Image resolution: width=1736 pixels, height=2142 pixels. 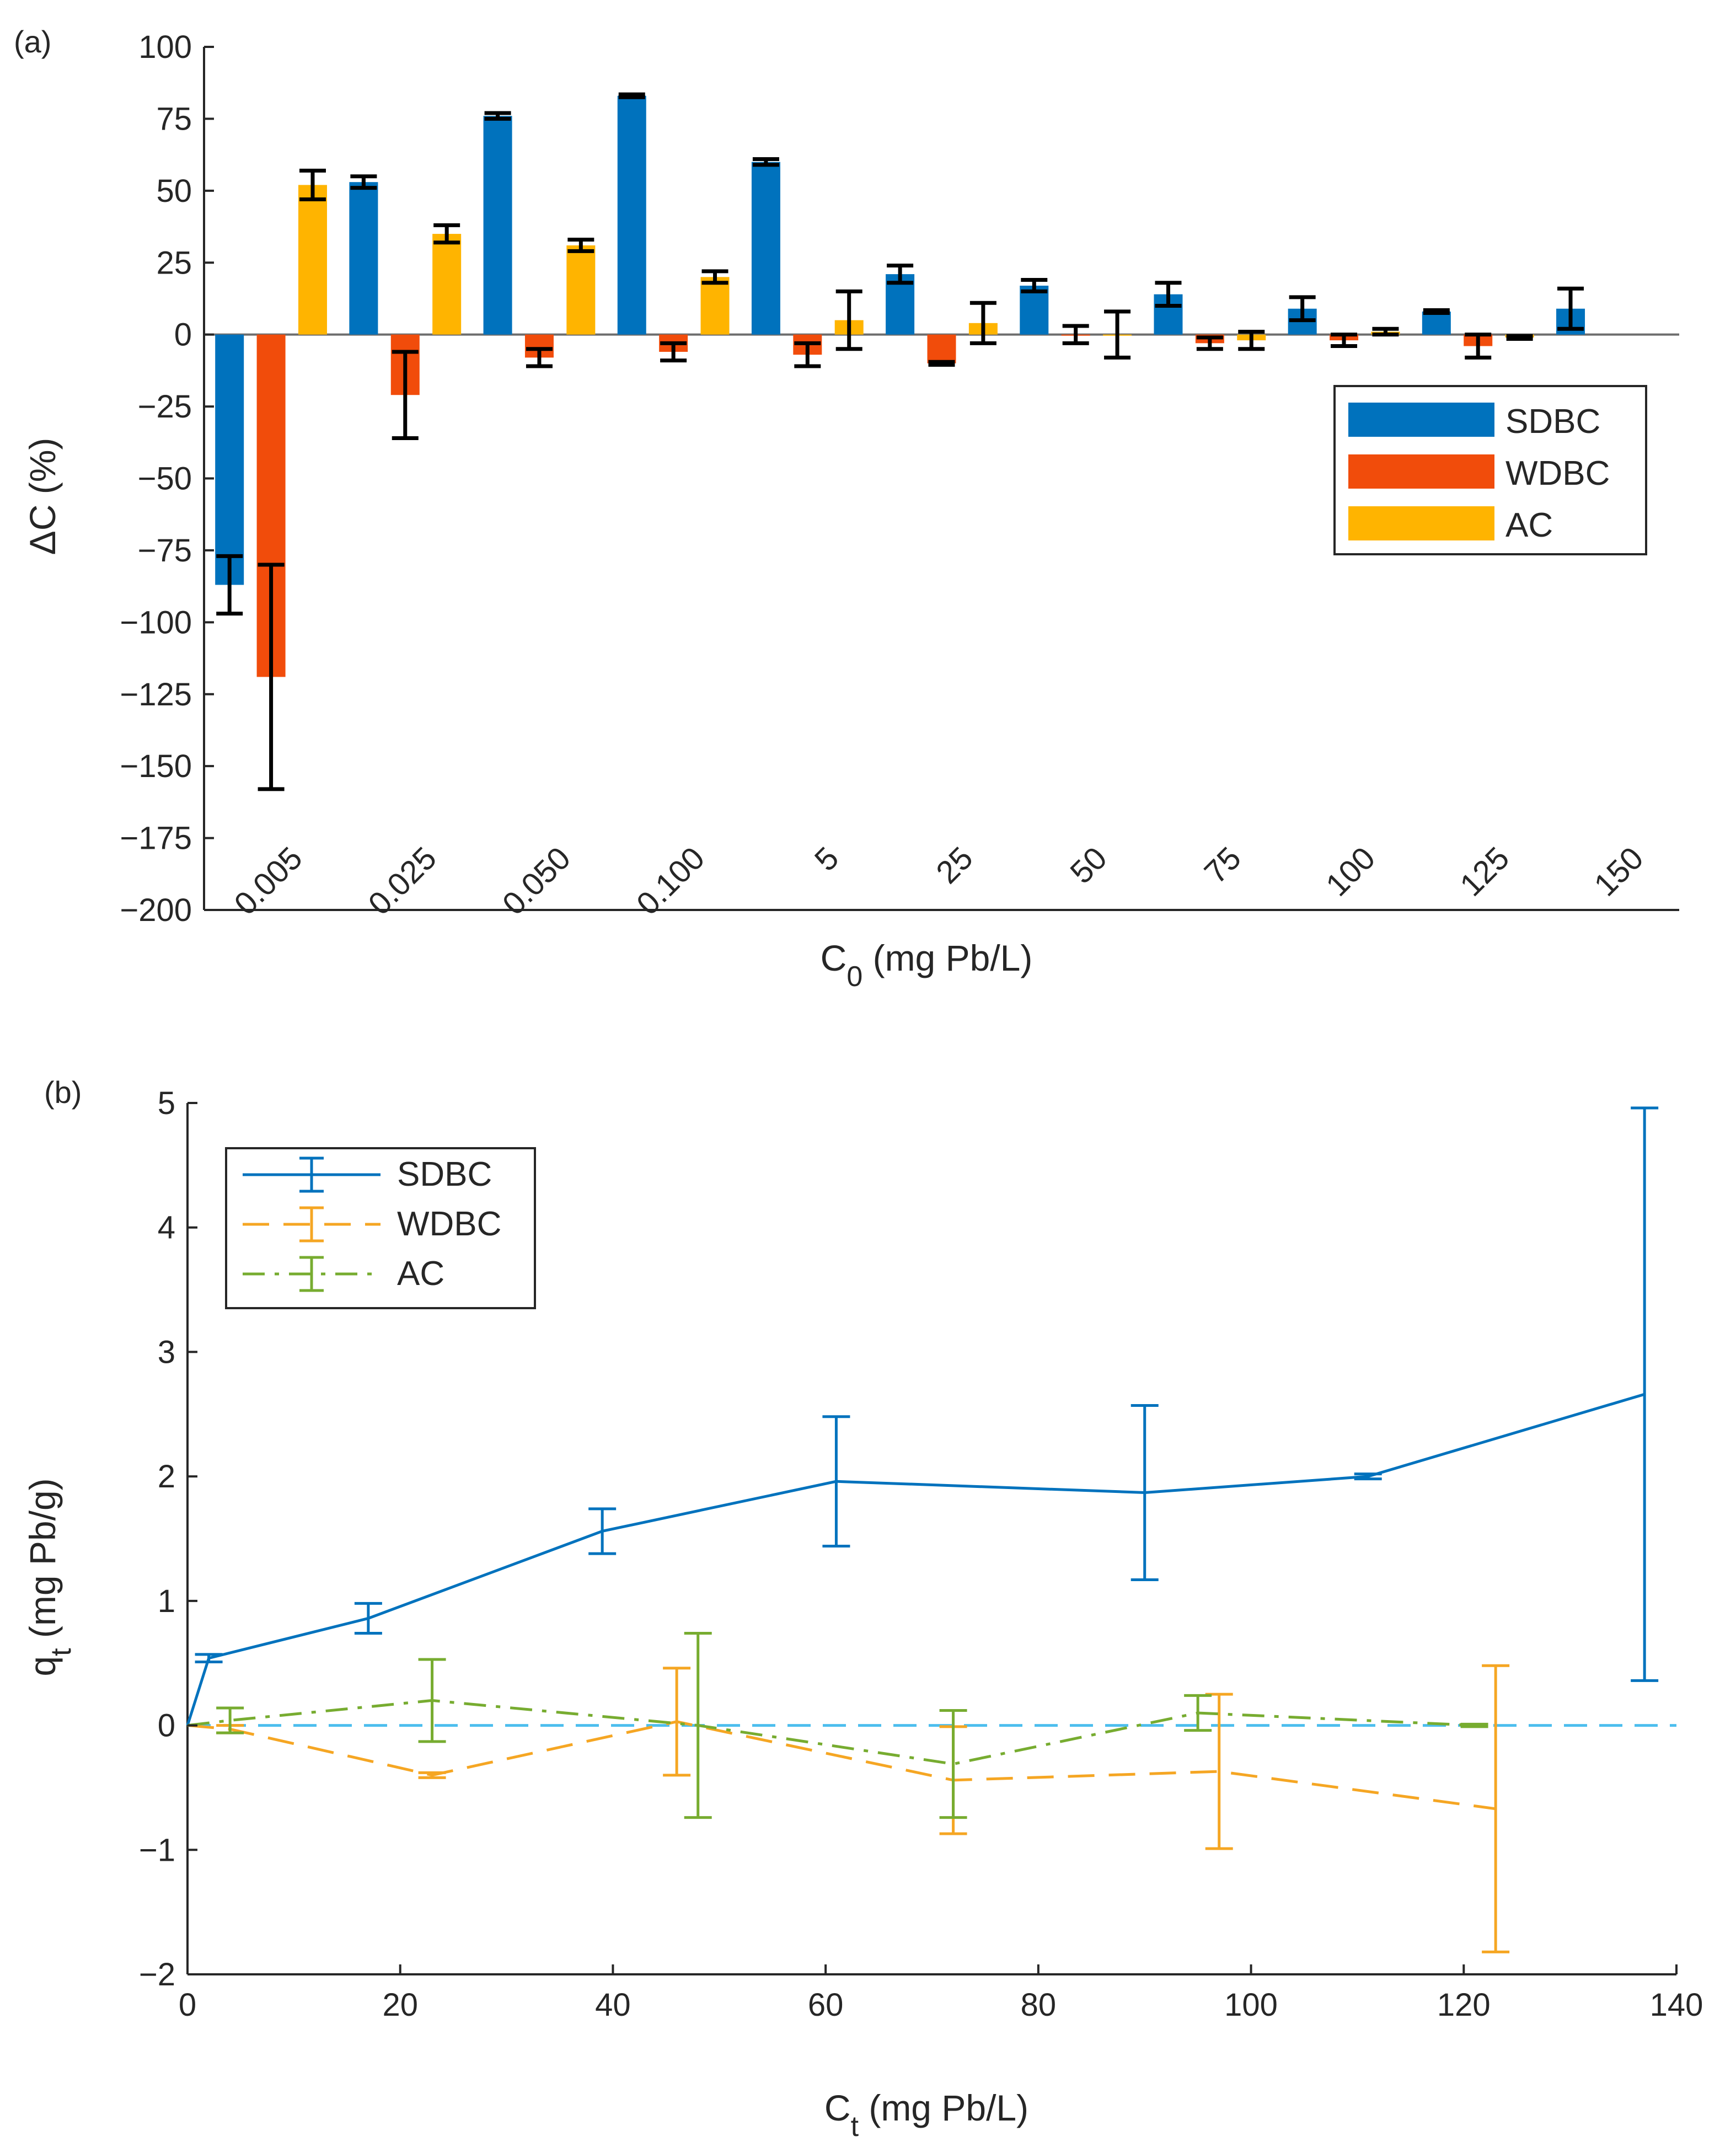 I want to click on legend-b-label-wdbc: WDBC, so click(x=449, y=1224).